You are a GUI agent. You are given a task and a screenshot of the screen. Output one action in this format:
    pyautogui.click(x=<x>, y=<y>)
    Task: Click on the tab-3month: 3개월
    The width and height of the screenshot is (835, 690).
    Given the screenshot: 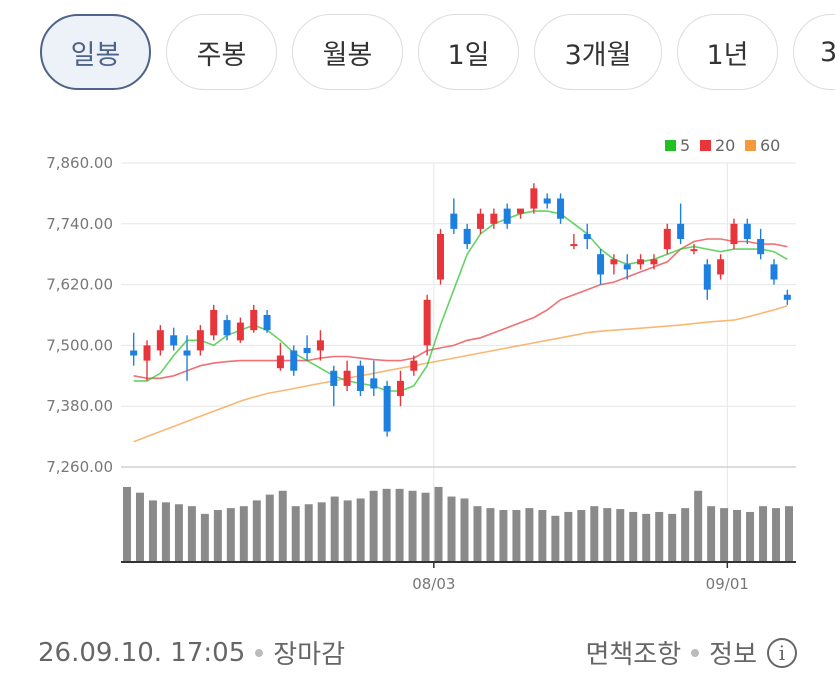 What is the action you would take?
    pyautogui.click(x=598, y=52)
    